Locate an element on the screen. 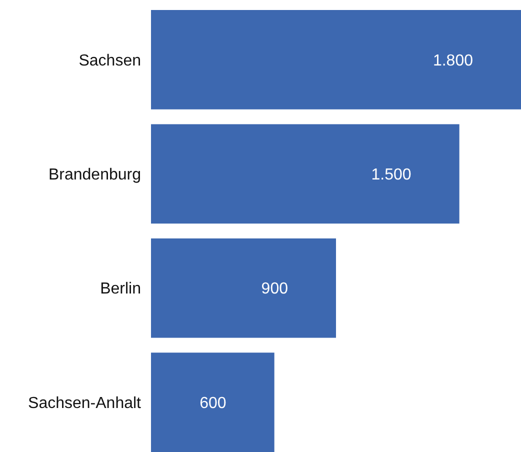  y-tick-label: Sachsen is located at coordinates (109, 61).